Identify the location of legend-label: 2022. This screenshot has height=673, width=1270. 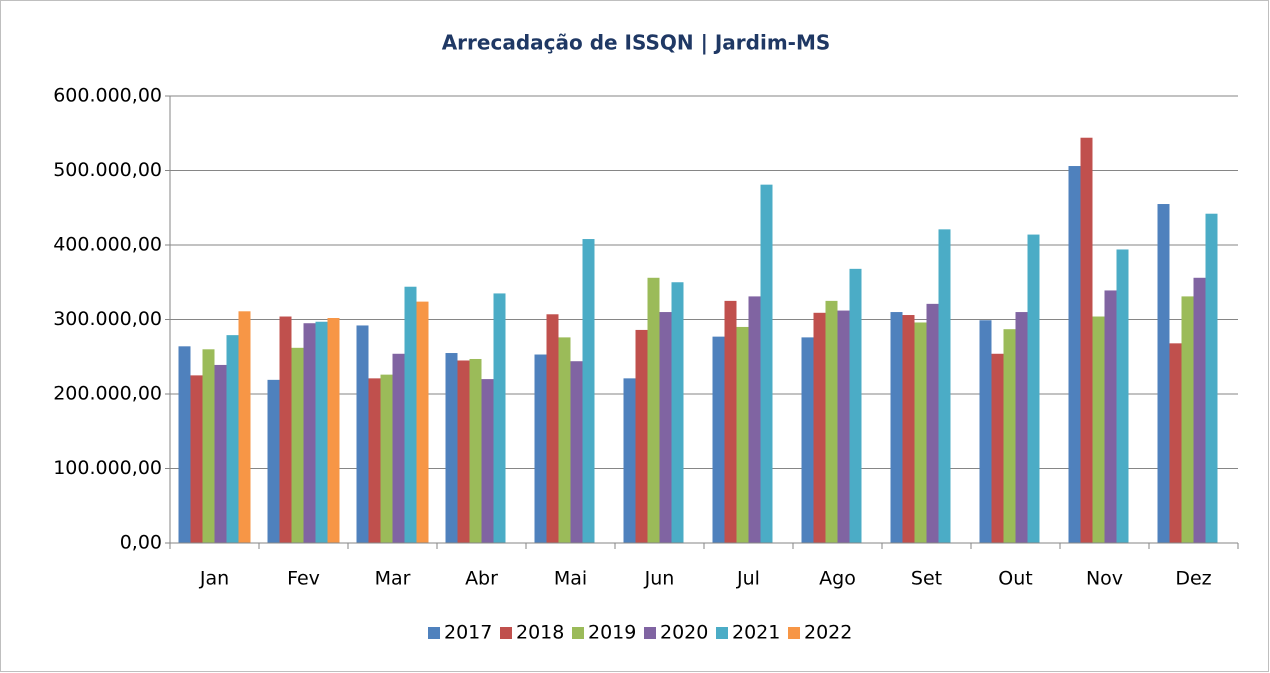
(828, 633).